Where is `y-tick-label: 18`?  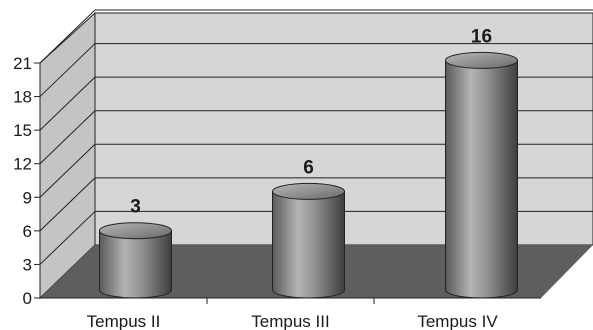
y-tick-label: 18 is located at coordinates (22, 97).